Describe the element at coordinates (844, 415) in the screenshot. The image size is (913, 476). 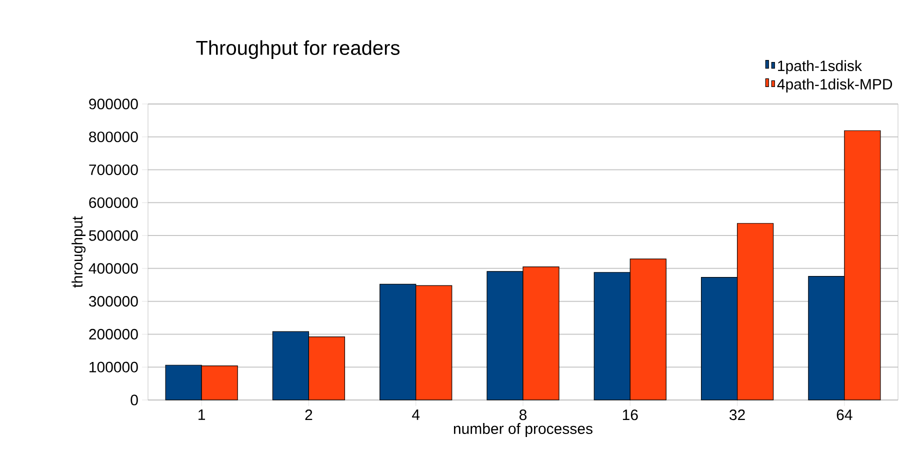
I see `x-tick-label: 64` at that location.